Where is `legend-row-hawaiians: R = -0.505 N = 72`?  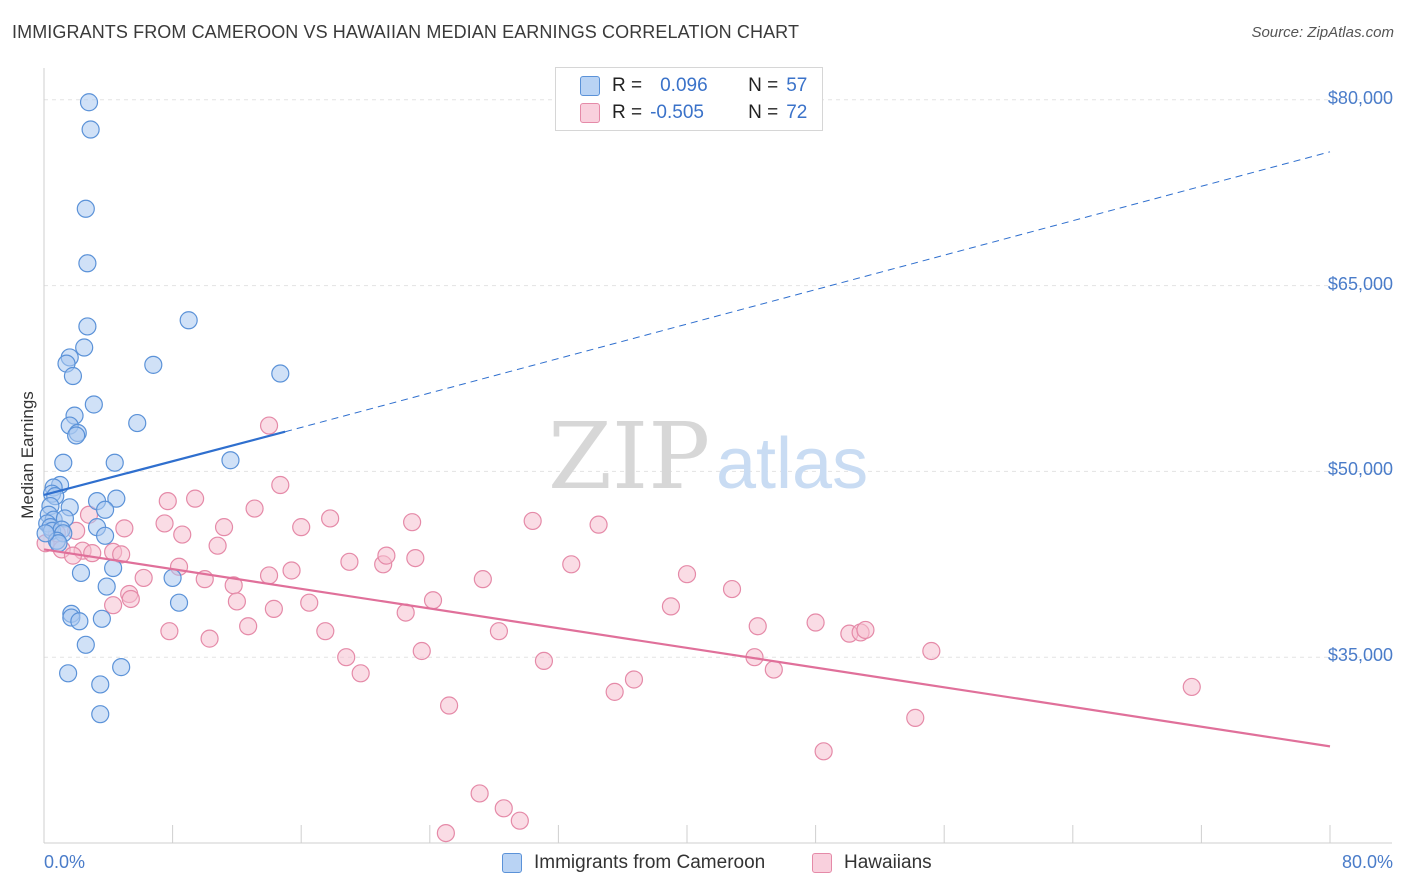 legend-row-hawaiians: R = -0.505 N = 72 is located at coordinates (693, 113).